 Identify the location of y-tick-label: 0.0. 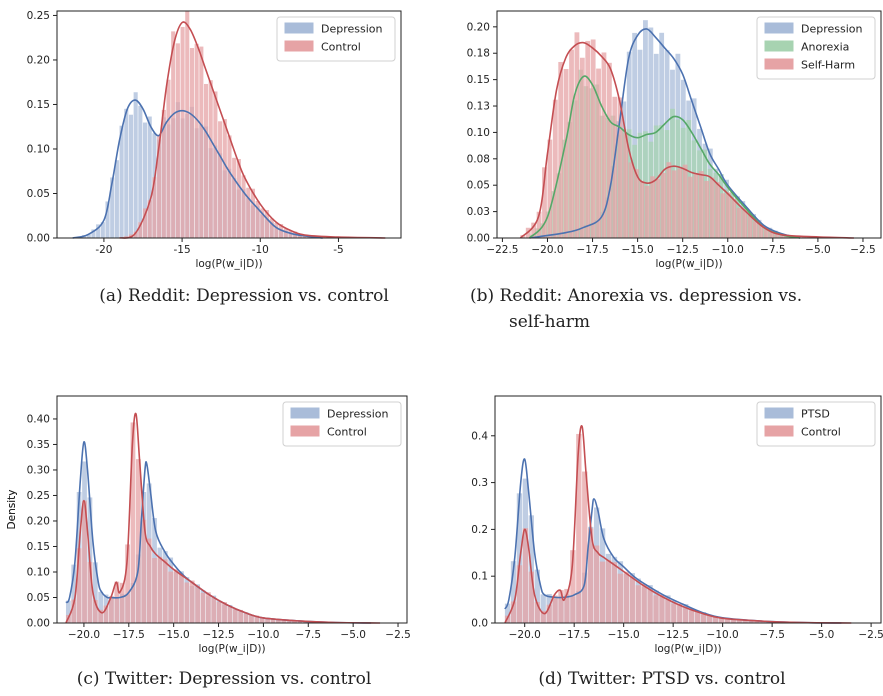
(479, 624).